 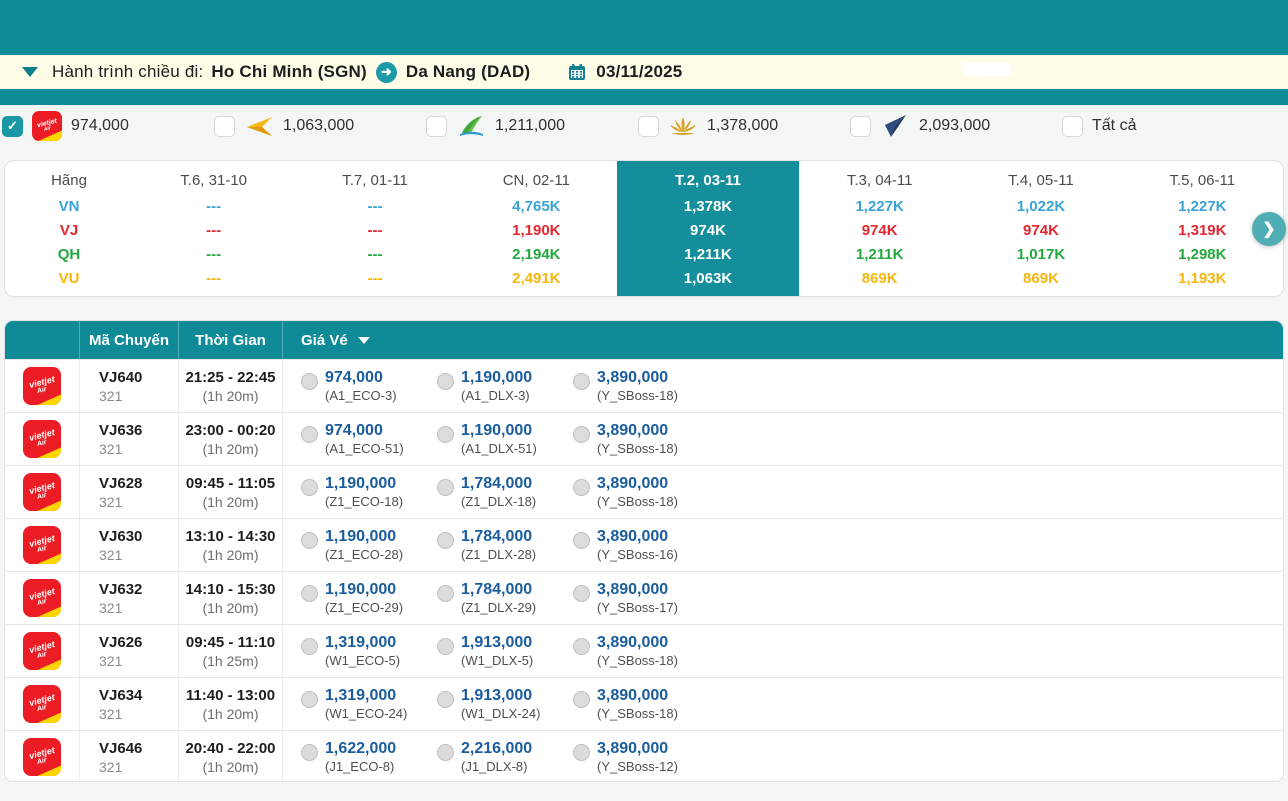 What do you see at coordinates (505, 704) in the screenshot?
I see `fare-option: 1,913,000 (W1_DLX-24)` at bounding box center [505, 704].